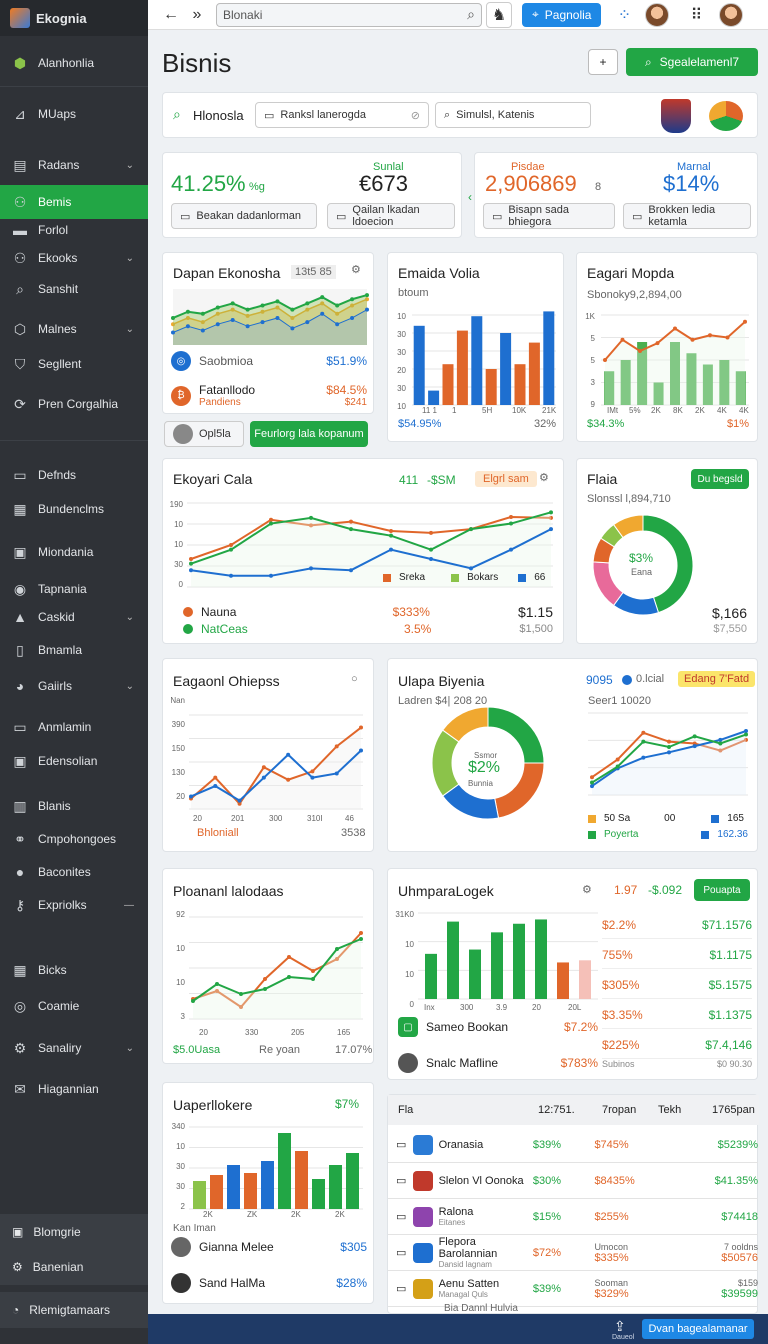 The height and width of the screenshot is (1344, 768). Describe the element at coordinates (269, 1247) in the screenshot. I see `list-item: Gianna Melee $305` at that location.